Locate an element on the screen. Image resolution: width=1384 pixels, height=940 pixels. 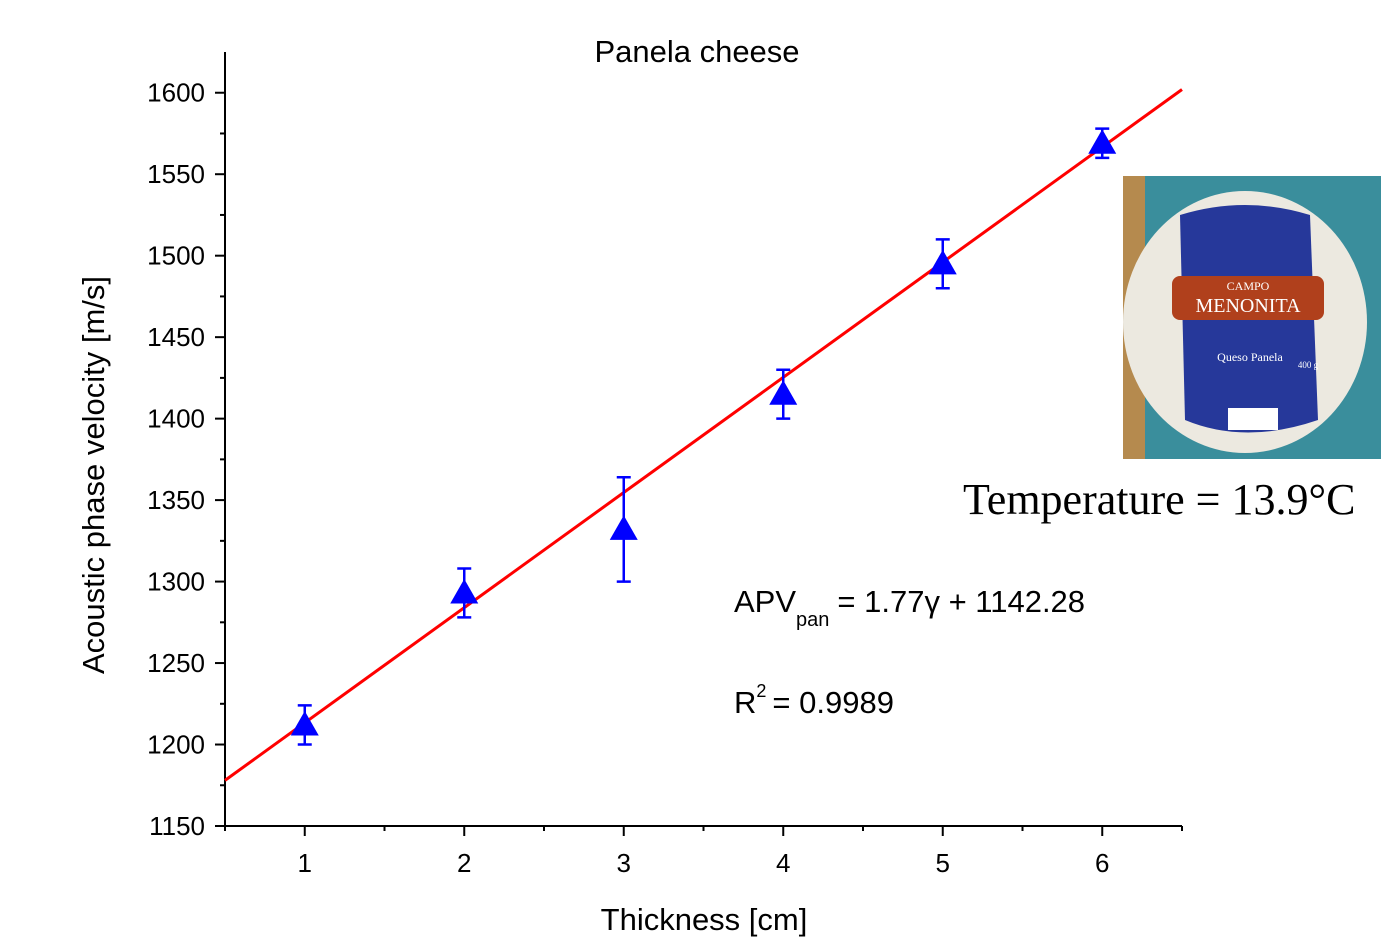
y-tick-label: 1200 is located at coordinates (176, 745).